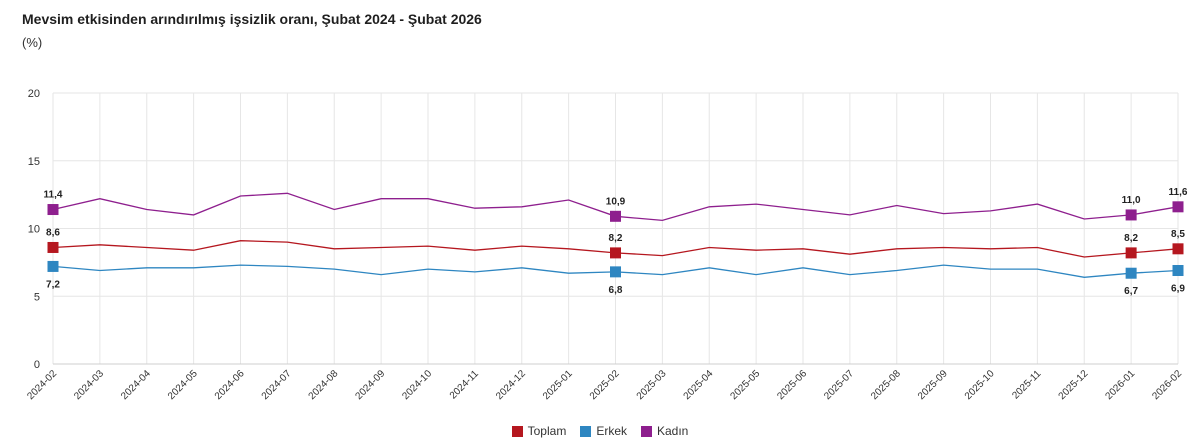 The width and height of the screenshot is (1200, 447). What do you see at coordinates (136, 385) in the screenshot?
I see `x-tick-label: 2024-04` at bounding box center [136, 385].